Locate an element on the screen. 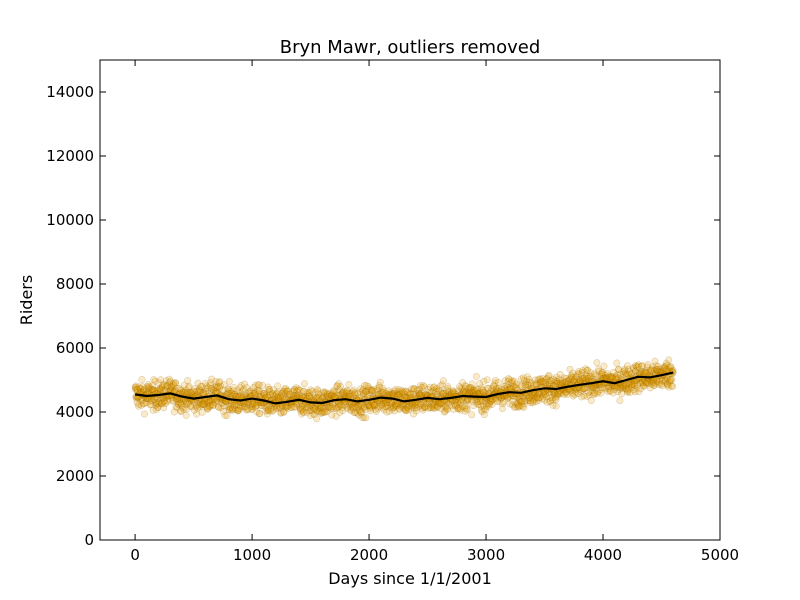 The height and width of the screenshot is (600, 800). y-tick-label: 0 is located at coordinates (89, 540).